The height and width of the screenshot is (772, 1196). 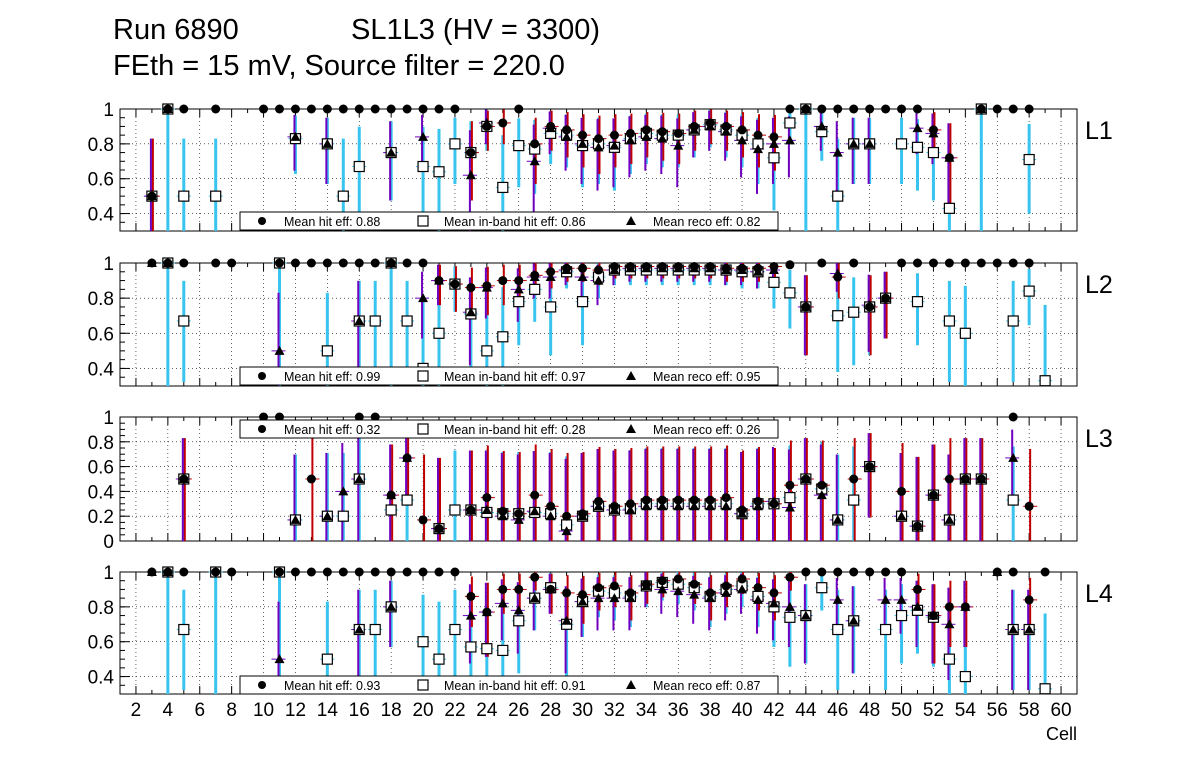 I want to click on x-tick-label: 20, so click(x=422, y=710).